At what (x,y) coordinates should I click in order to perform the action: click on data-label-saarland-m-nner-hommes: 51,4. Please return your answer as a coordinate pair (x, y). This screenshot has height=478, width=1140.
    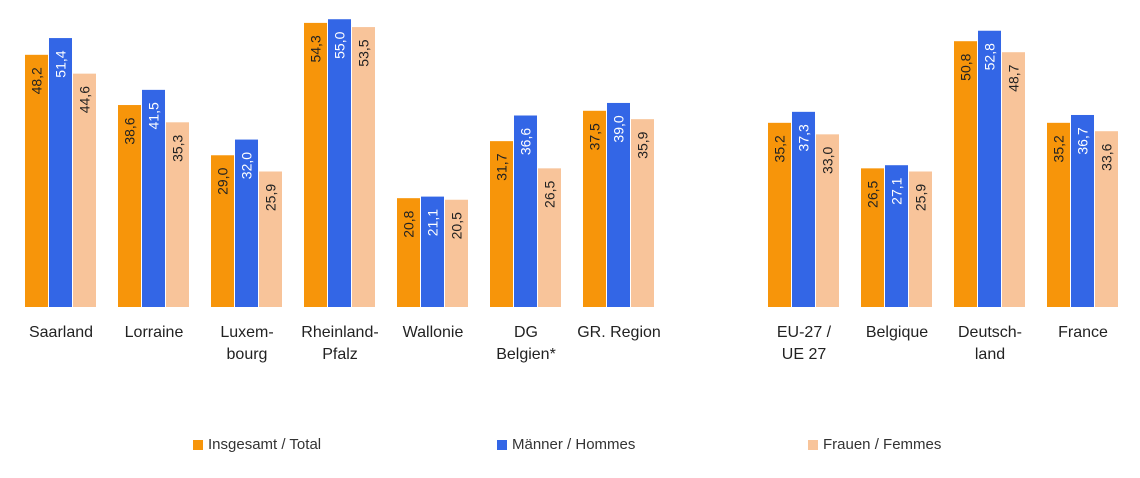
    Looking at the image, I should click on (61, 63).